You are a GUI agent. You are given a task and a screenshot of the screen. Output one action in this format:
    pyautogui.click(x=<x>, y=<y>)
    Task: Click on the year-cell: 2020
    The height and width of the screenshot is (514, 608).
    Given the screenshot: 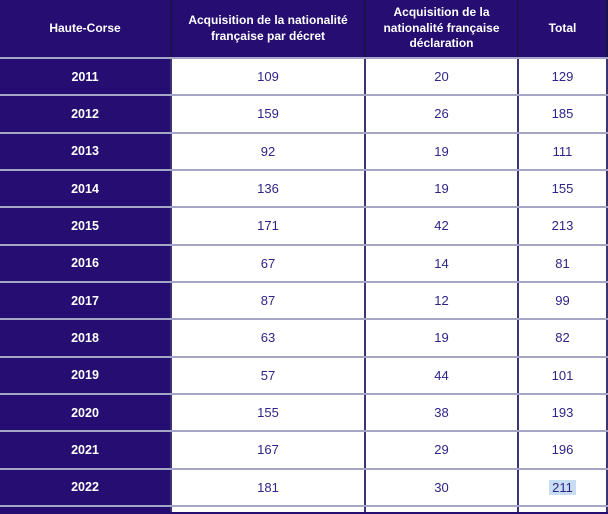 What is the action you would take?
    pyautogui.click(x=85, y=412)
    